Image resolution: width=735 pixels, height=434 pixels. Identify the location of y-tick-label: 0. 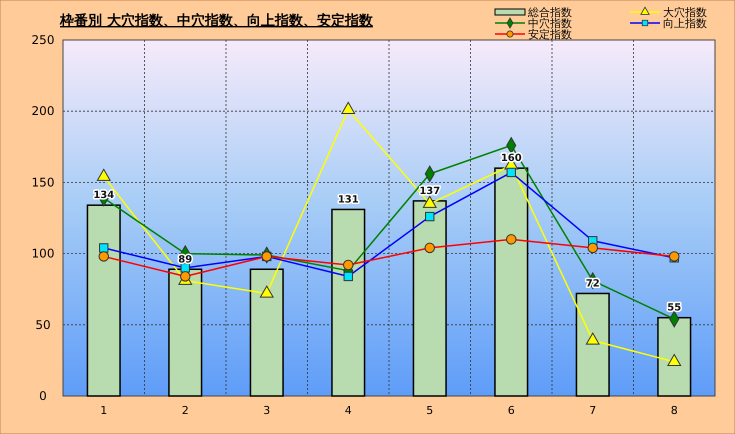
(43, 396).